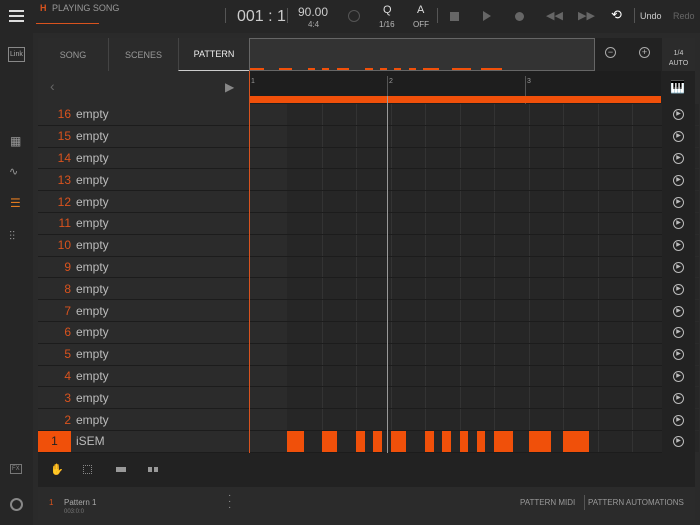  I want to click on follow-playhead-icon: ▶, so click(230, 87).